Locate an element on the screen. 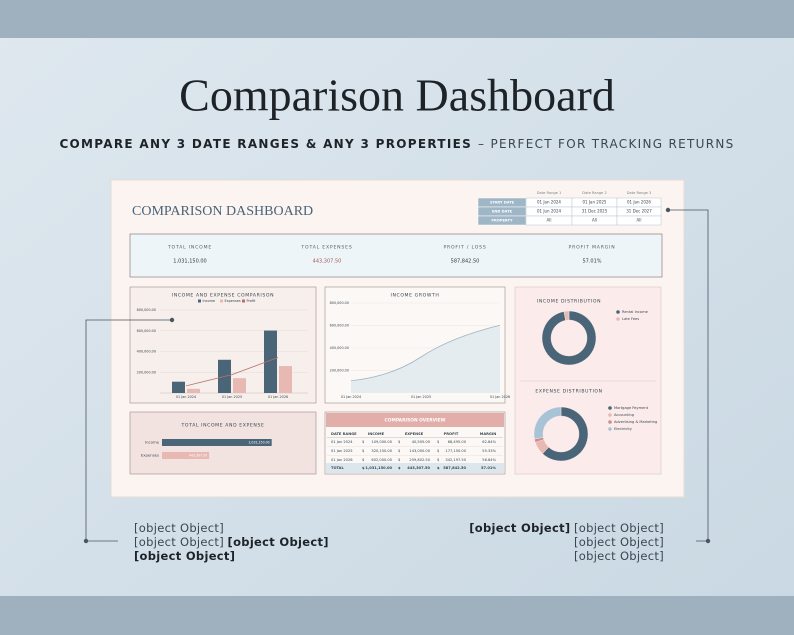  table-cell: 259,802.50 is located at coordinates (419, 460).